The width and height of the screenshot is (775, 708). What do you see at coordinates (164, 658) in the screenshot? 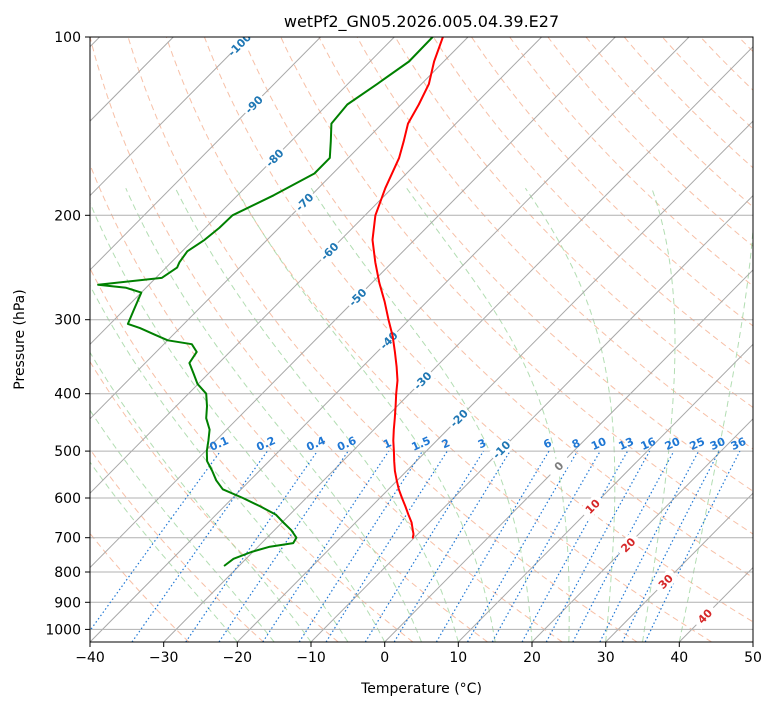
I see `x-tick-label: −30` at bounding box center [164, 658].